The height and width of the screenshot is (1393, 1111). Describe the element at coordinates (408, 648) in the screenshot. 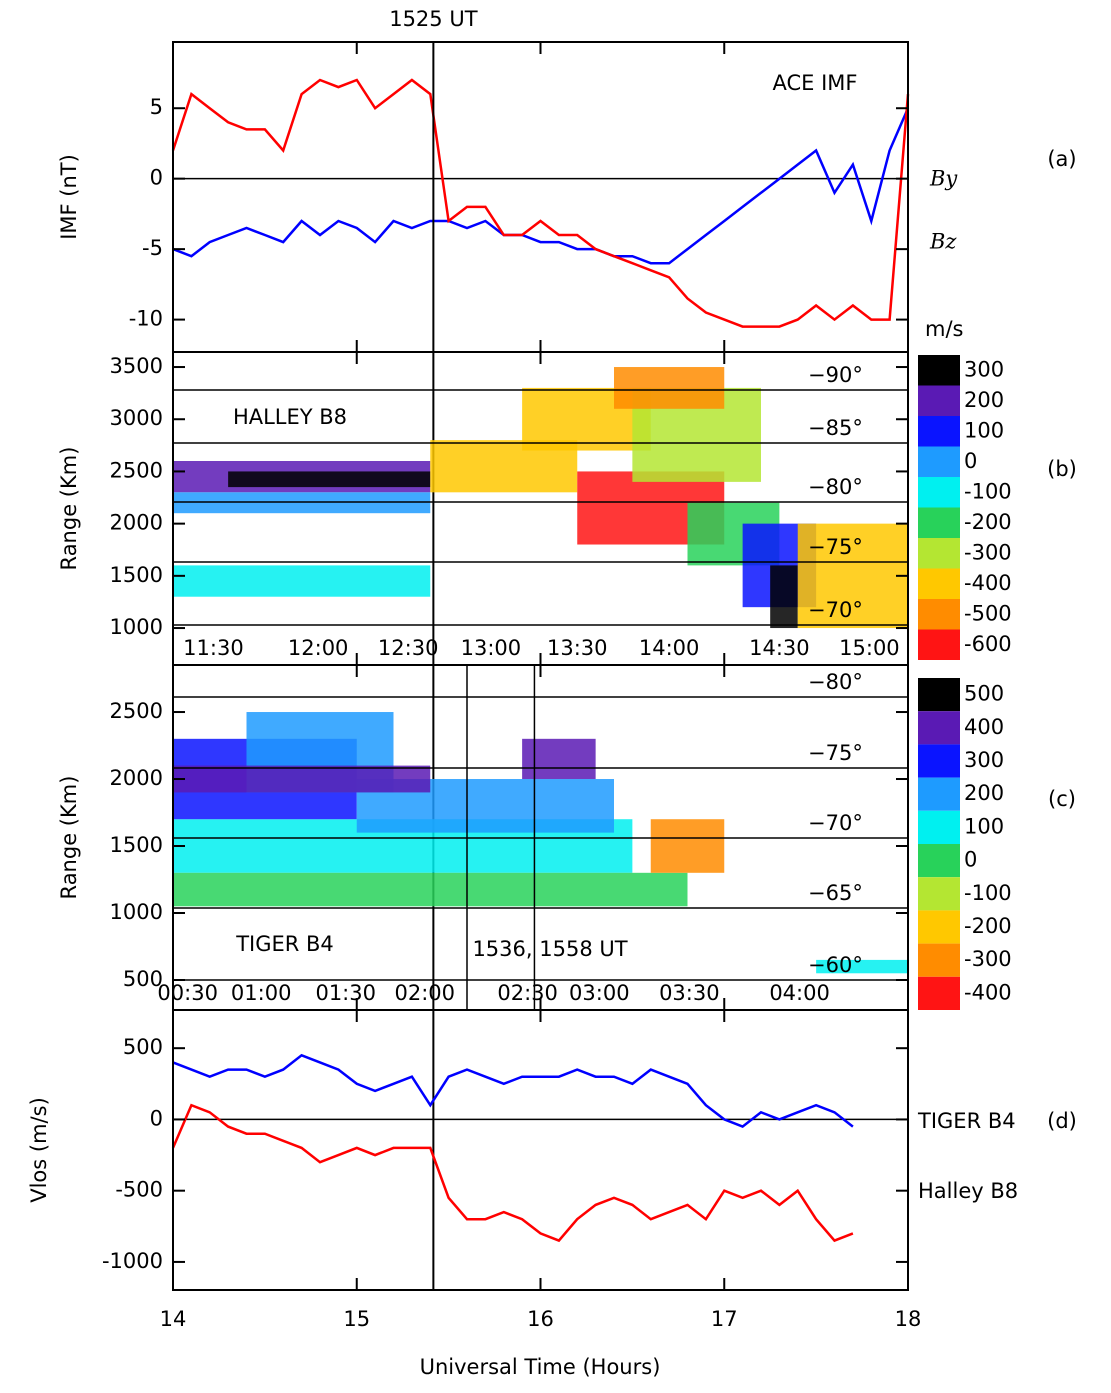

I see `local-time-label: 12:30` at that location.